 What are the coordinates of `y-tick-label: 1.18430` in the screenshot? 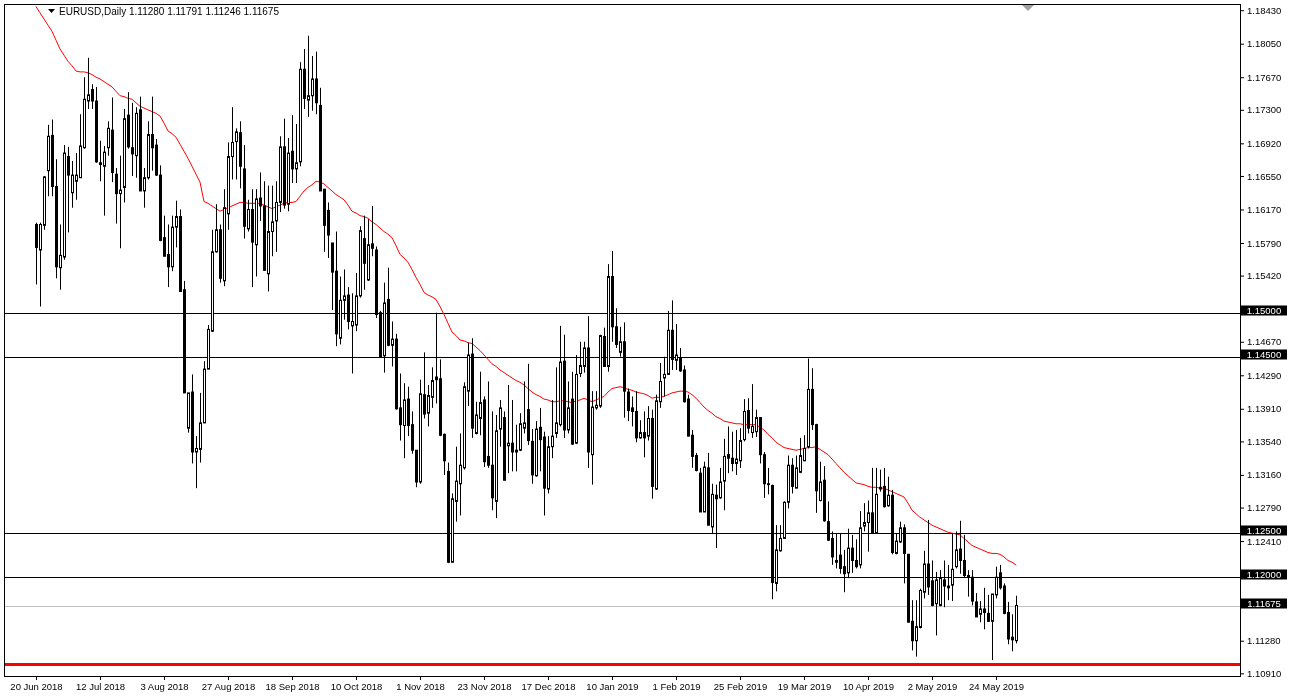 It's located at (1264, 10).